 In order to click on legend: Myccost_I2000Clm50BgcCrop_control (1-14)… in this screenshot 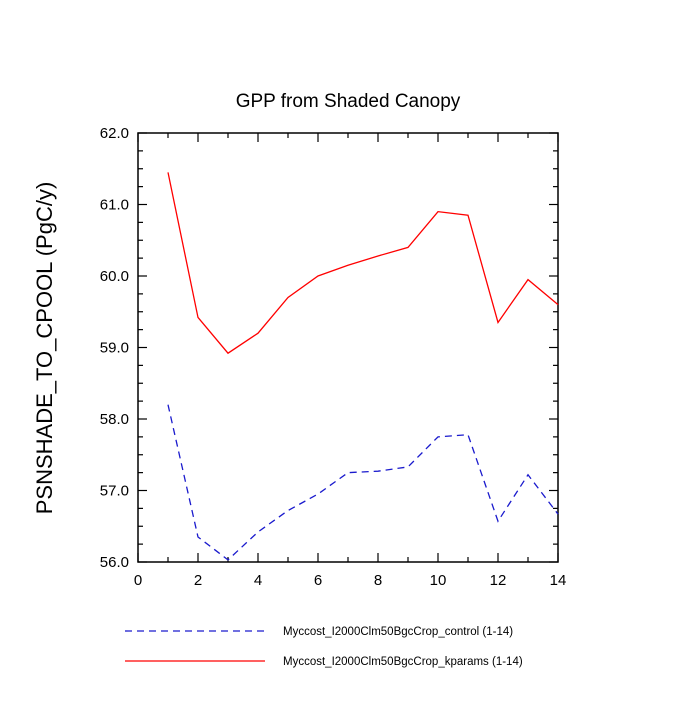, I will do `click(324, 647)`.